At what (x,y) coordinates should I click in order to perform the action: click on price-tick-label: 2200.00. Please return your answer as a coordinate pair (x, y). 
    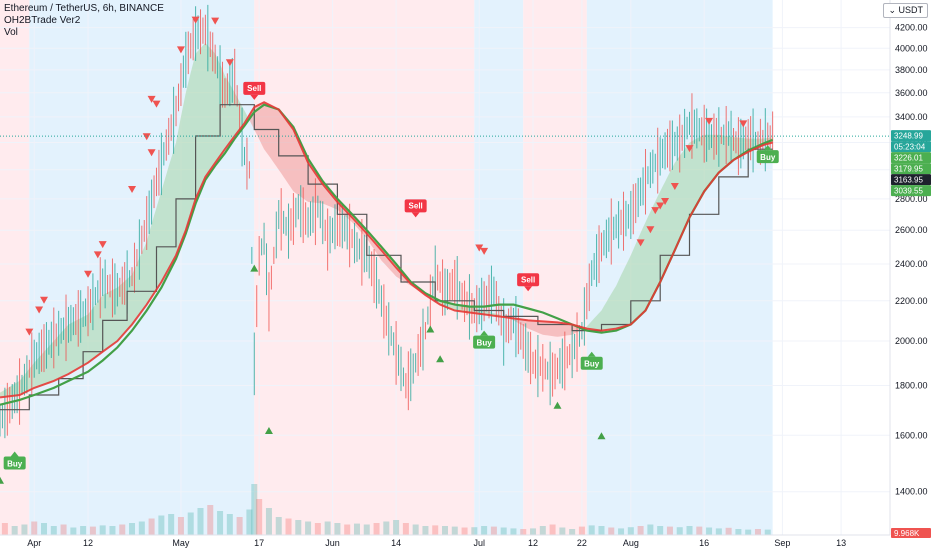
    Looking at the image, I should click on (911, 301).